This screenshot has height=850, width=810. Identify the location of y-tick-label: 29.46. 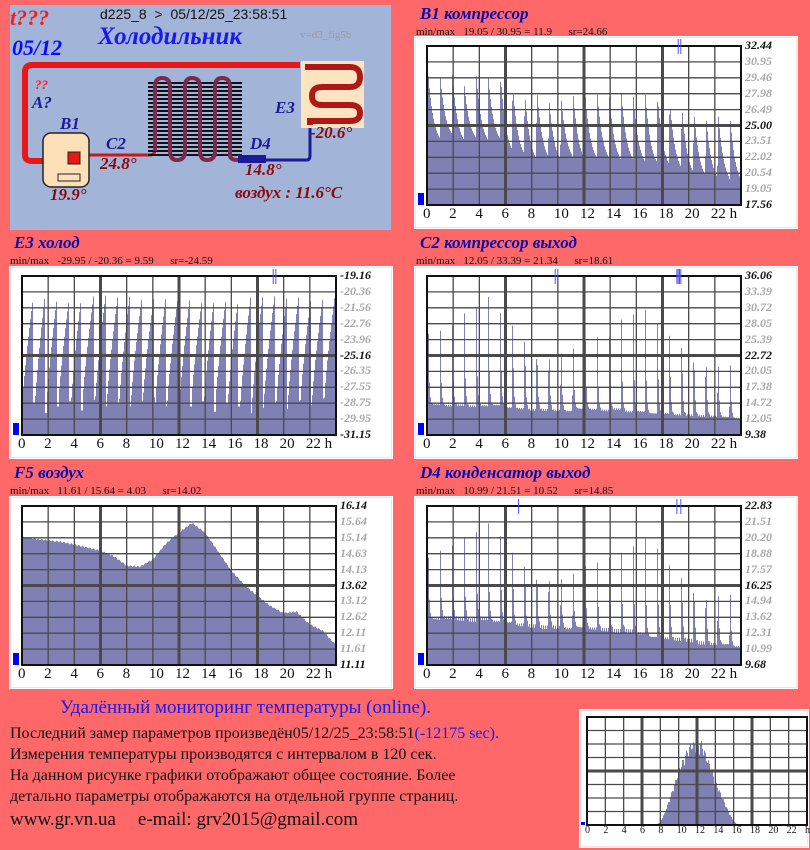
(758, 76).